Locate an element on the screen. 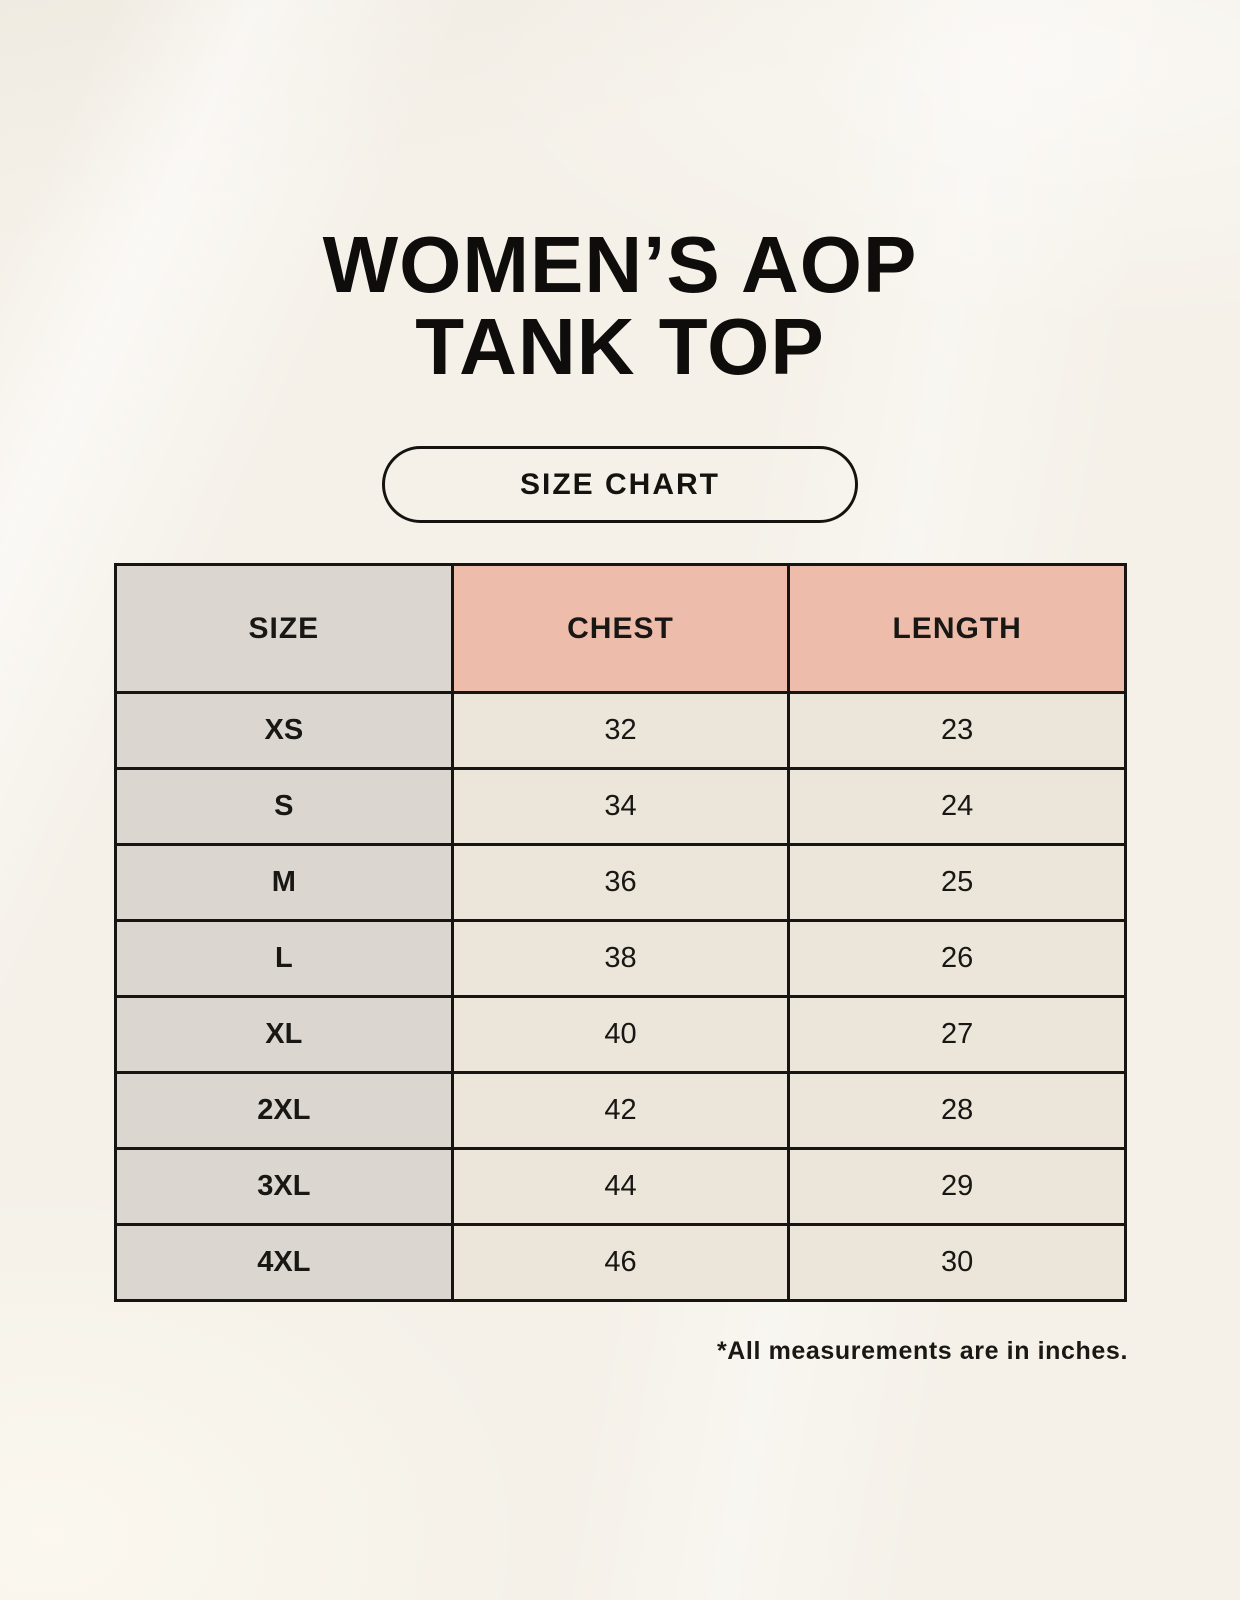 This screenshot has width=1240, height=1600. chest-cell: 34 is located at coordinates (620, 806).